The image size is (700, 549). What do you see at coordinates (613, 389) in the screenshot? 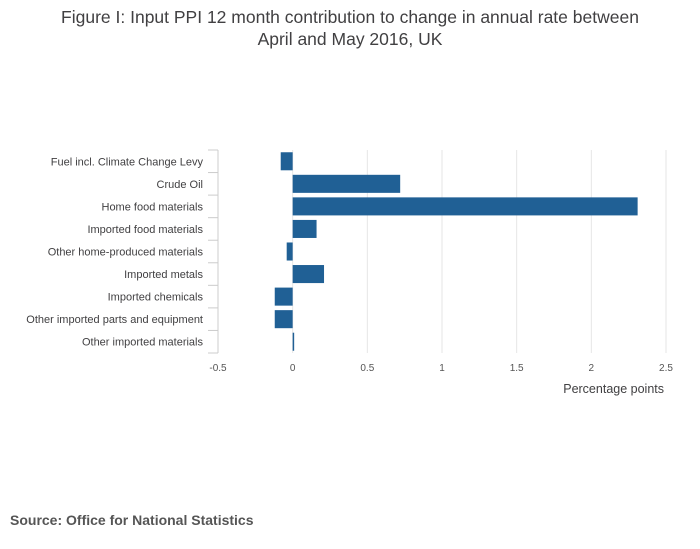
I see `x-axis-title: Percentage points` at bounding box center [613, 389].